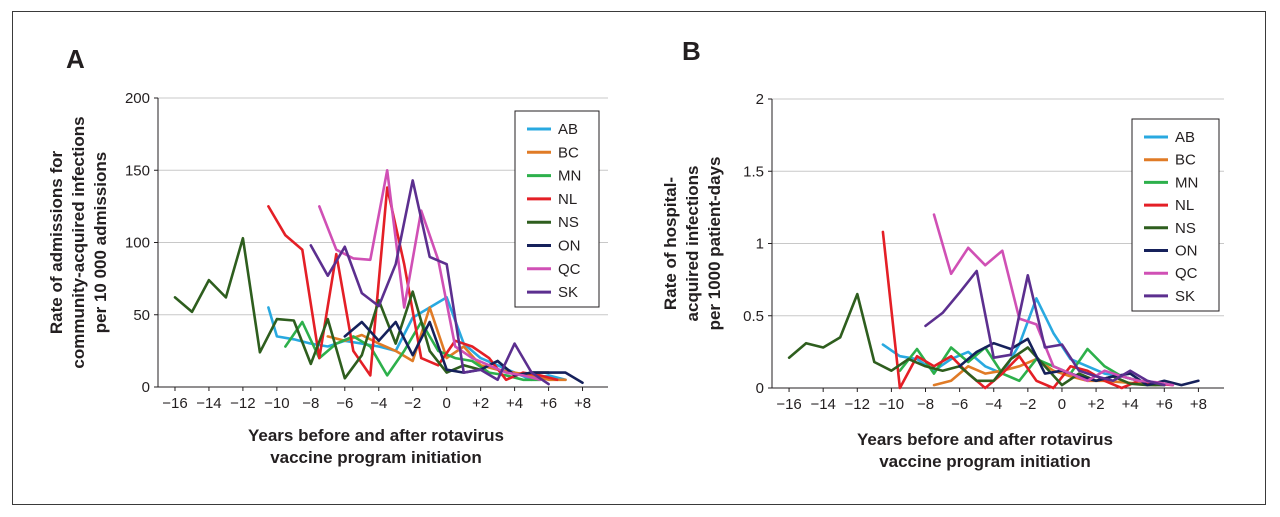  What do you see at coordinates (137, 243) in the screenshot?
I see `y-tick-label: 100` at bounding box center [137, 243].